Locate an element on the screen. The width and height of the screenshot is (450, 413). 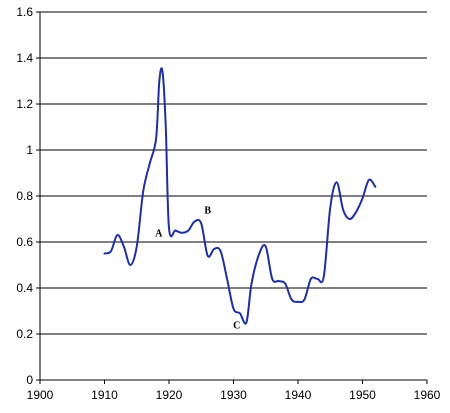
y-tick-label-6: 1.2 is located at coordinates (24, 104).